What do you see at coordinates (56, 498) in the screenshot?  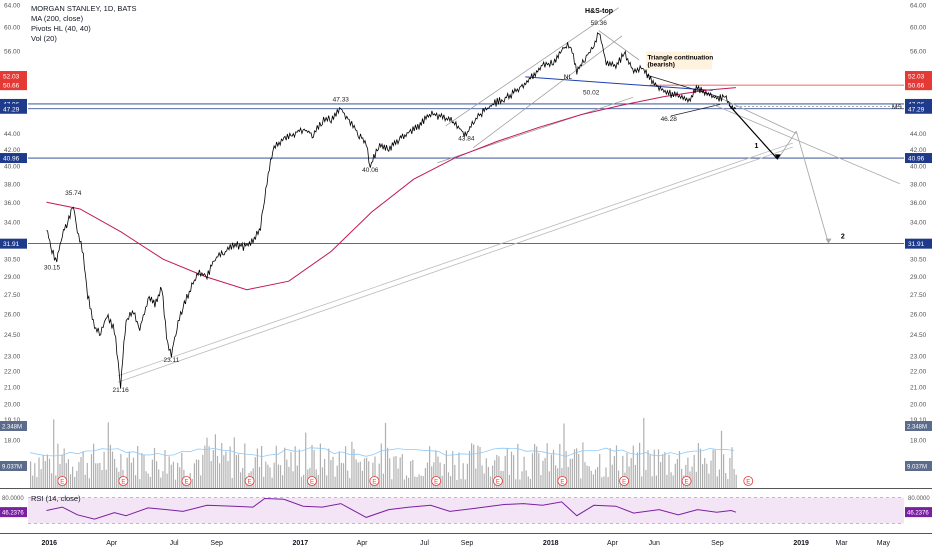 I see `rsi-legend: RSI (14, close)` at bounding box center [56, 498].